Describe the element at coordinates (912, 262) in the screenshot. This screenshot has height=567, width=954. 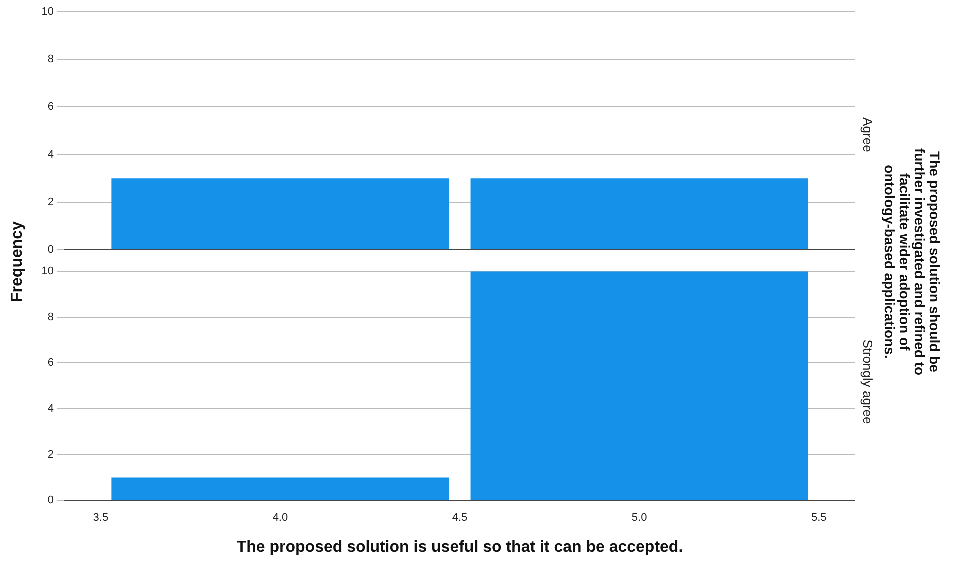
I see `y2-axis-title: The proposed solution should be further investigated and refined to facilitate wider adoption of ontology-based applications.` at that location.